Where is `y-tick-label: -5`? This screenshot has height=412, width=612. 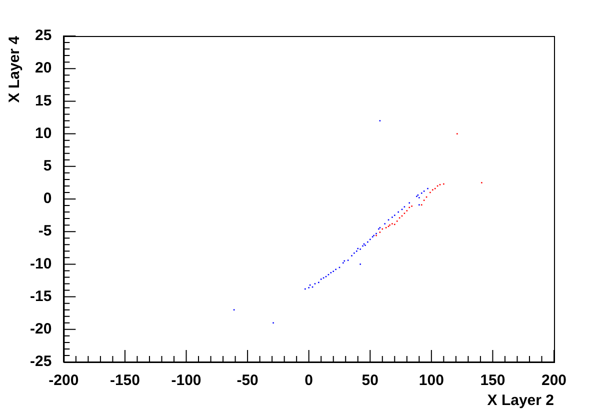
y-tick-label: -5 is located at coordinates (45, 231).